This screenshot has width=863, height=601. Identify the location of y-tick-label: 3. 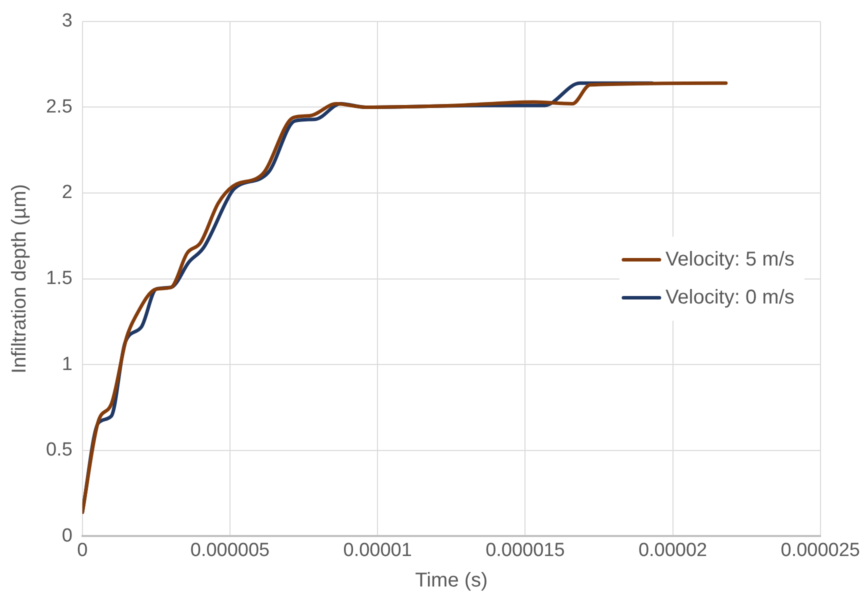
(67, 21).